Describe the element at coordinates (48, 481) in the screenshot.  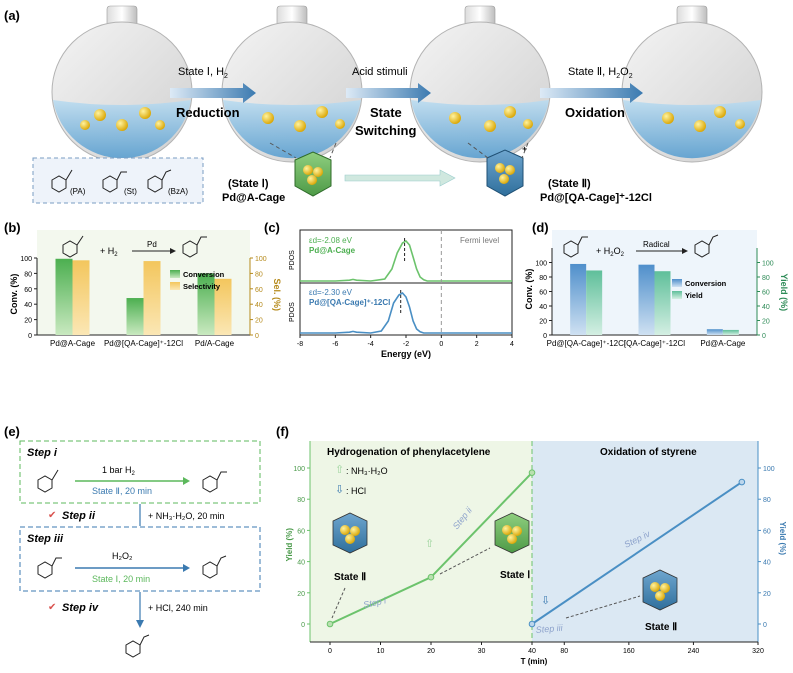
I see `step1-reactant-icon` at that location.